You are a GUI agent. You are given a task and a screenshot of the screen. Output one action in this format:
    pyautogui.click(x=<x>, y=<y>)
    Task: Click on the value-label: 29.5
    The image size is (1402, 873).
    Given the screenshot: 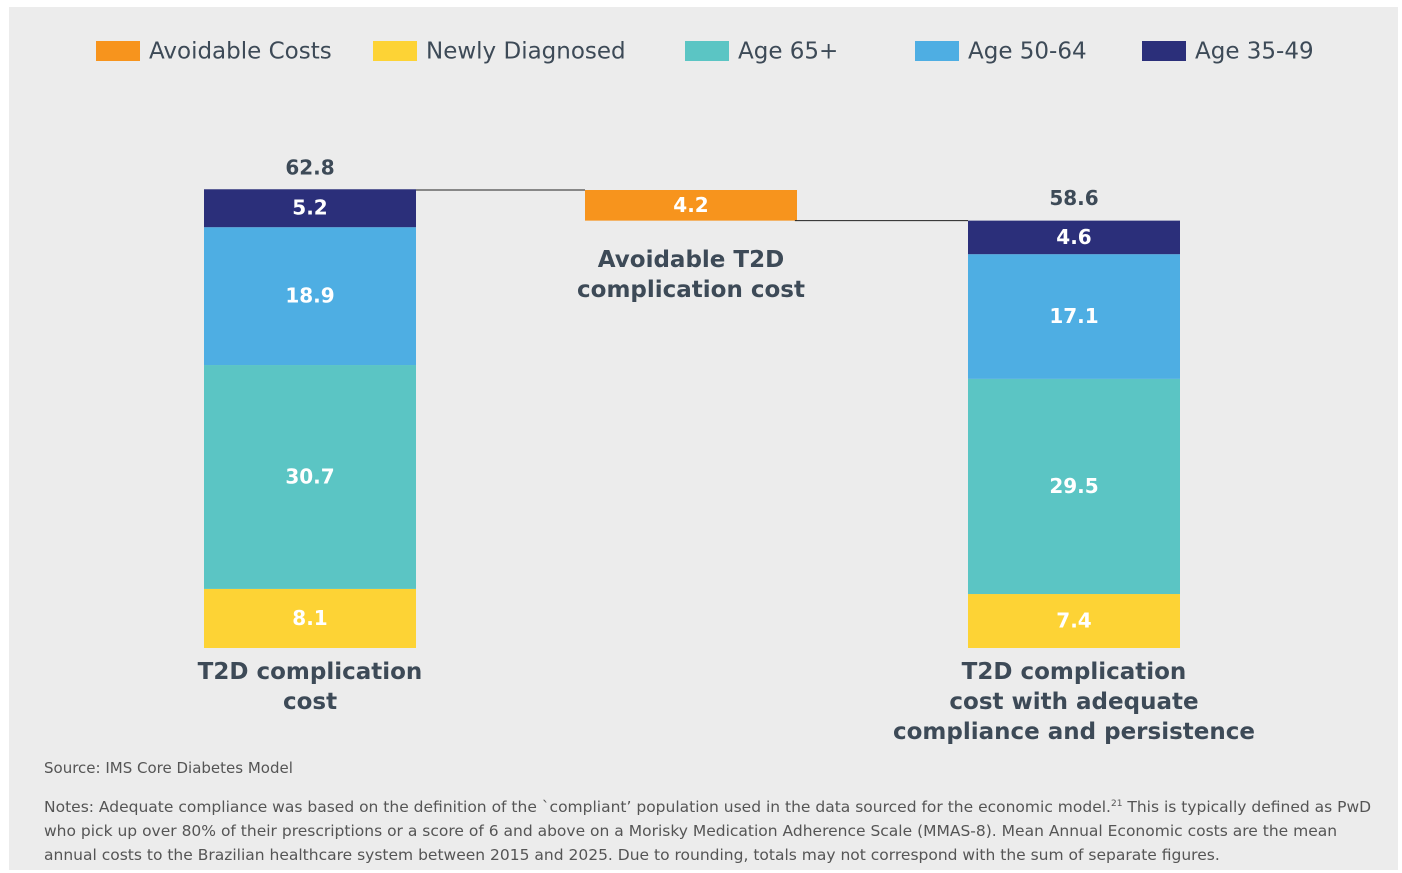 What is the action you would take?
    pyautogui.click(x=1073, y=486)
    